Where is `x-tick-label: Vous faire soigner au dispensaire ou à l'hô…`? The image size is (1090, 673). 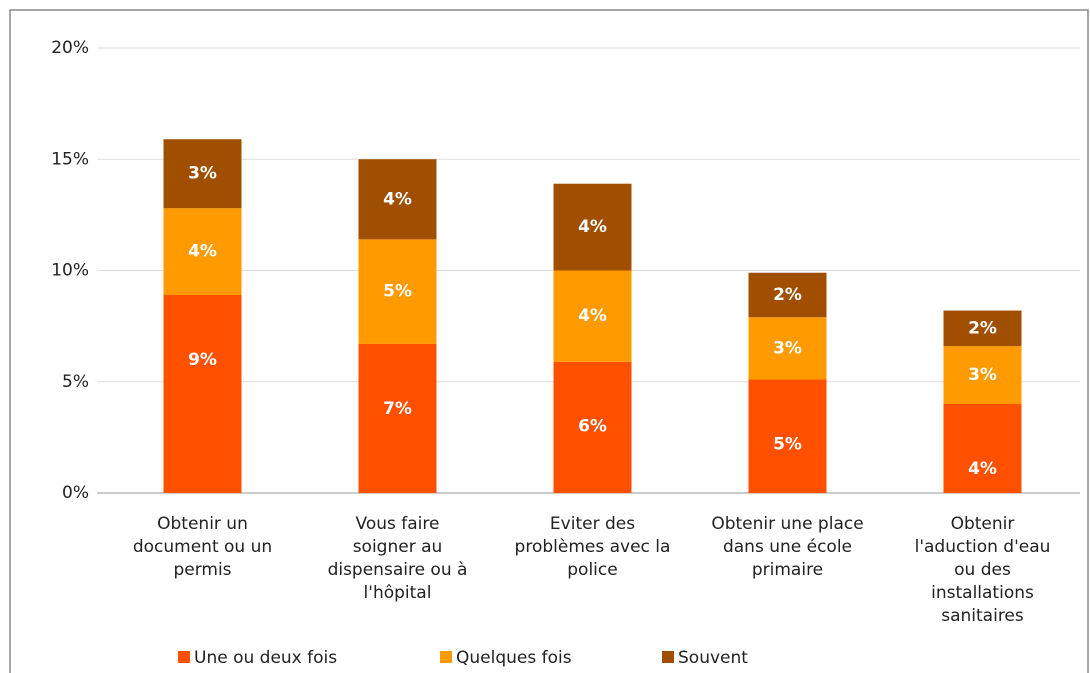 x-tick-label: Vous faire soigner au dispensaire ou à l'hô… is located at coordinates (398, 558).